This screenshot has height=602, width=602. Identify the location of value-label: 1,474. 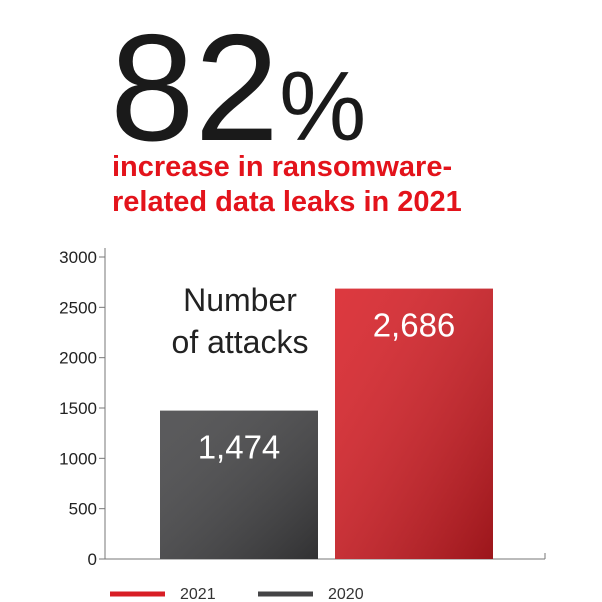
(239, 447).